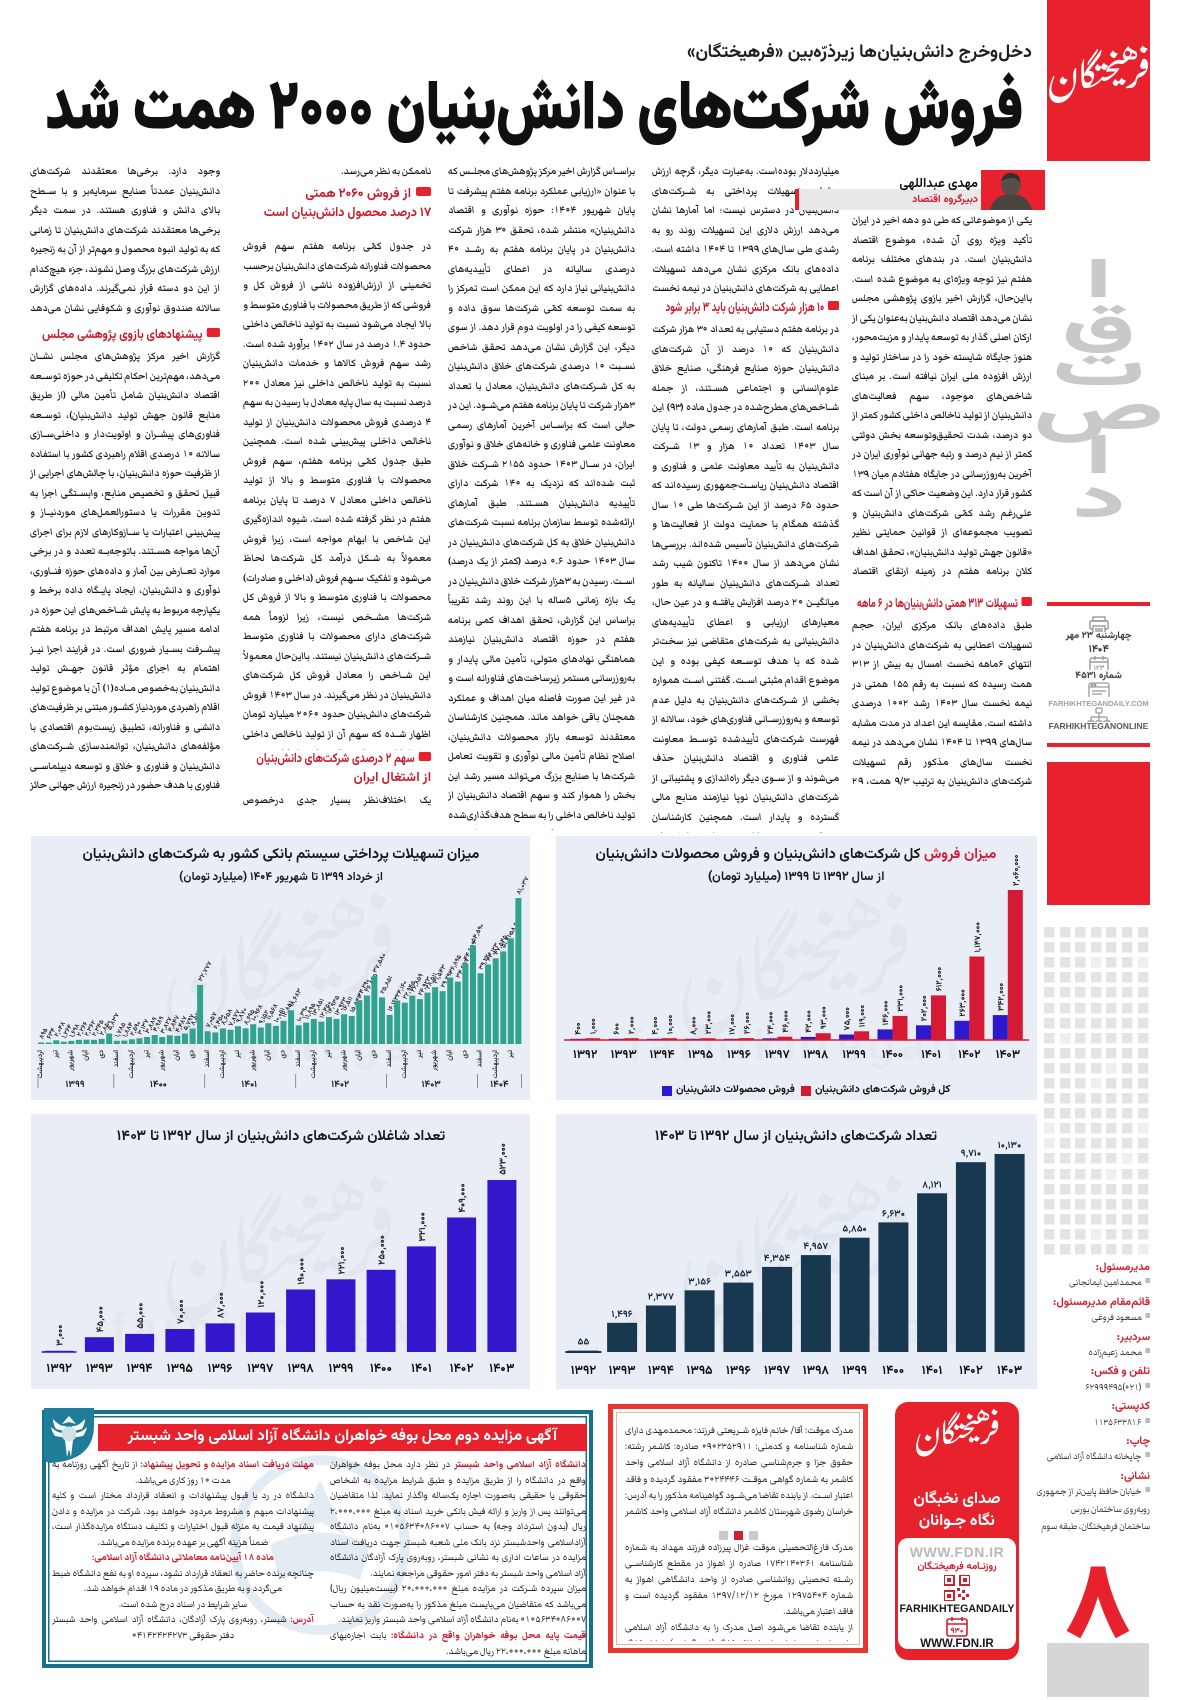  What do you see at coordinates (100, 1319) in the screenshot?
I see `svg-text: ۴۵٬۰۰۰` at bounding box center [100, 1319].